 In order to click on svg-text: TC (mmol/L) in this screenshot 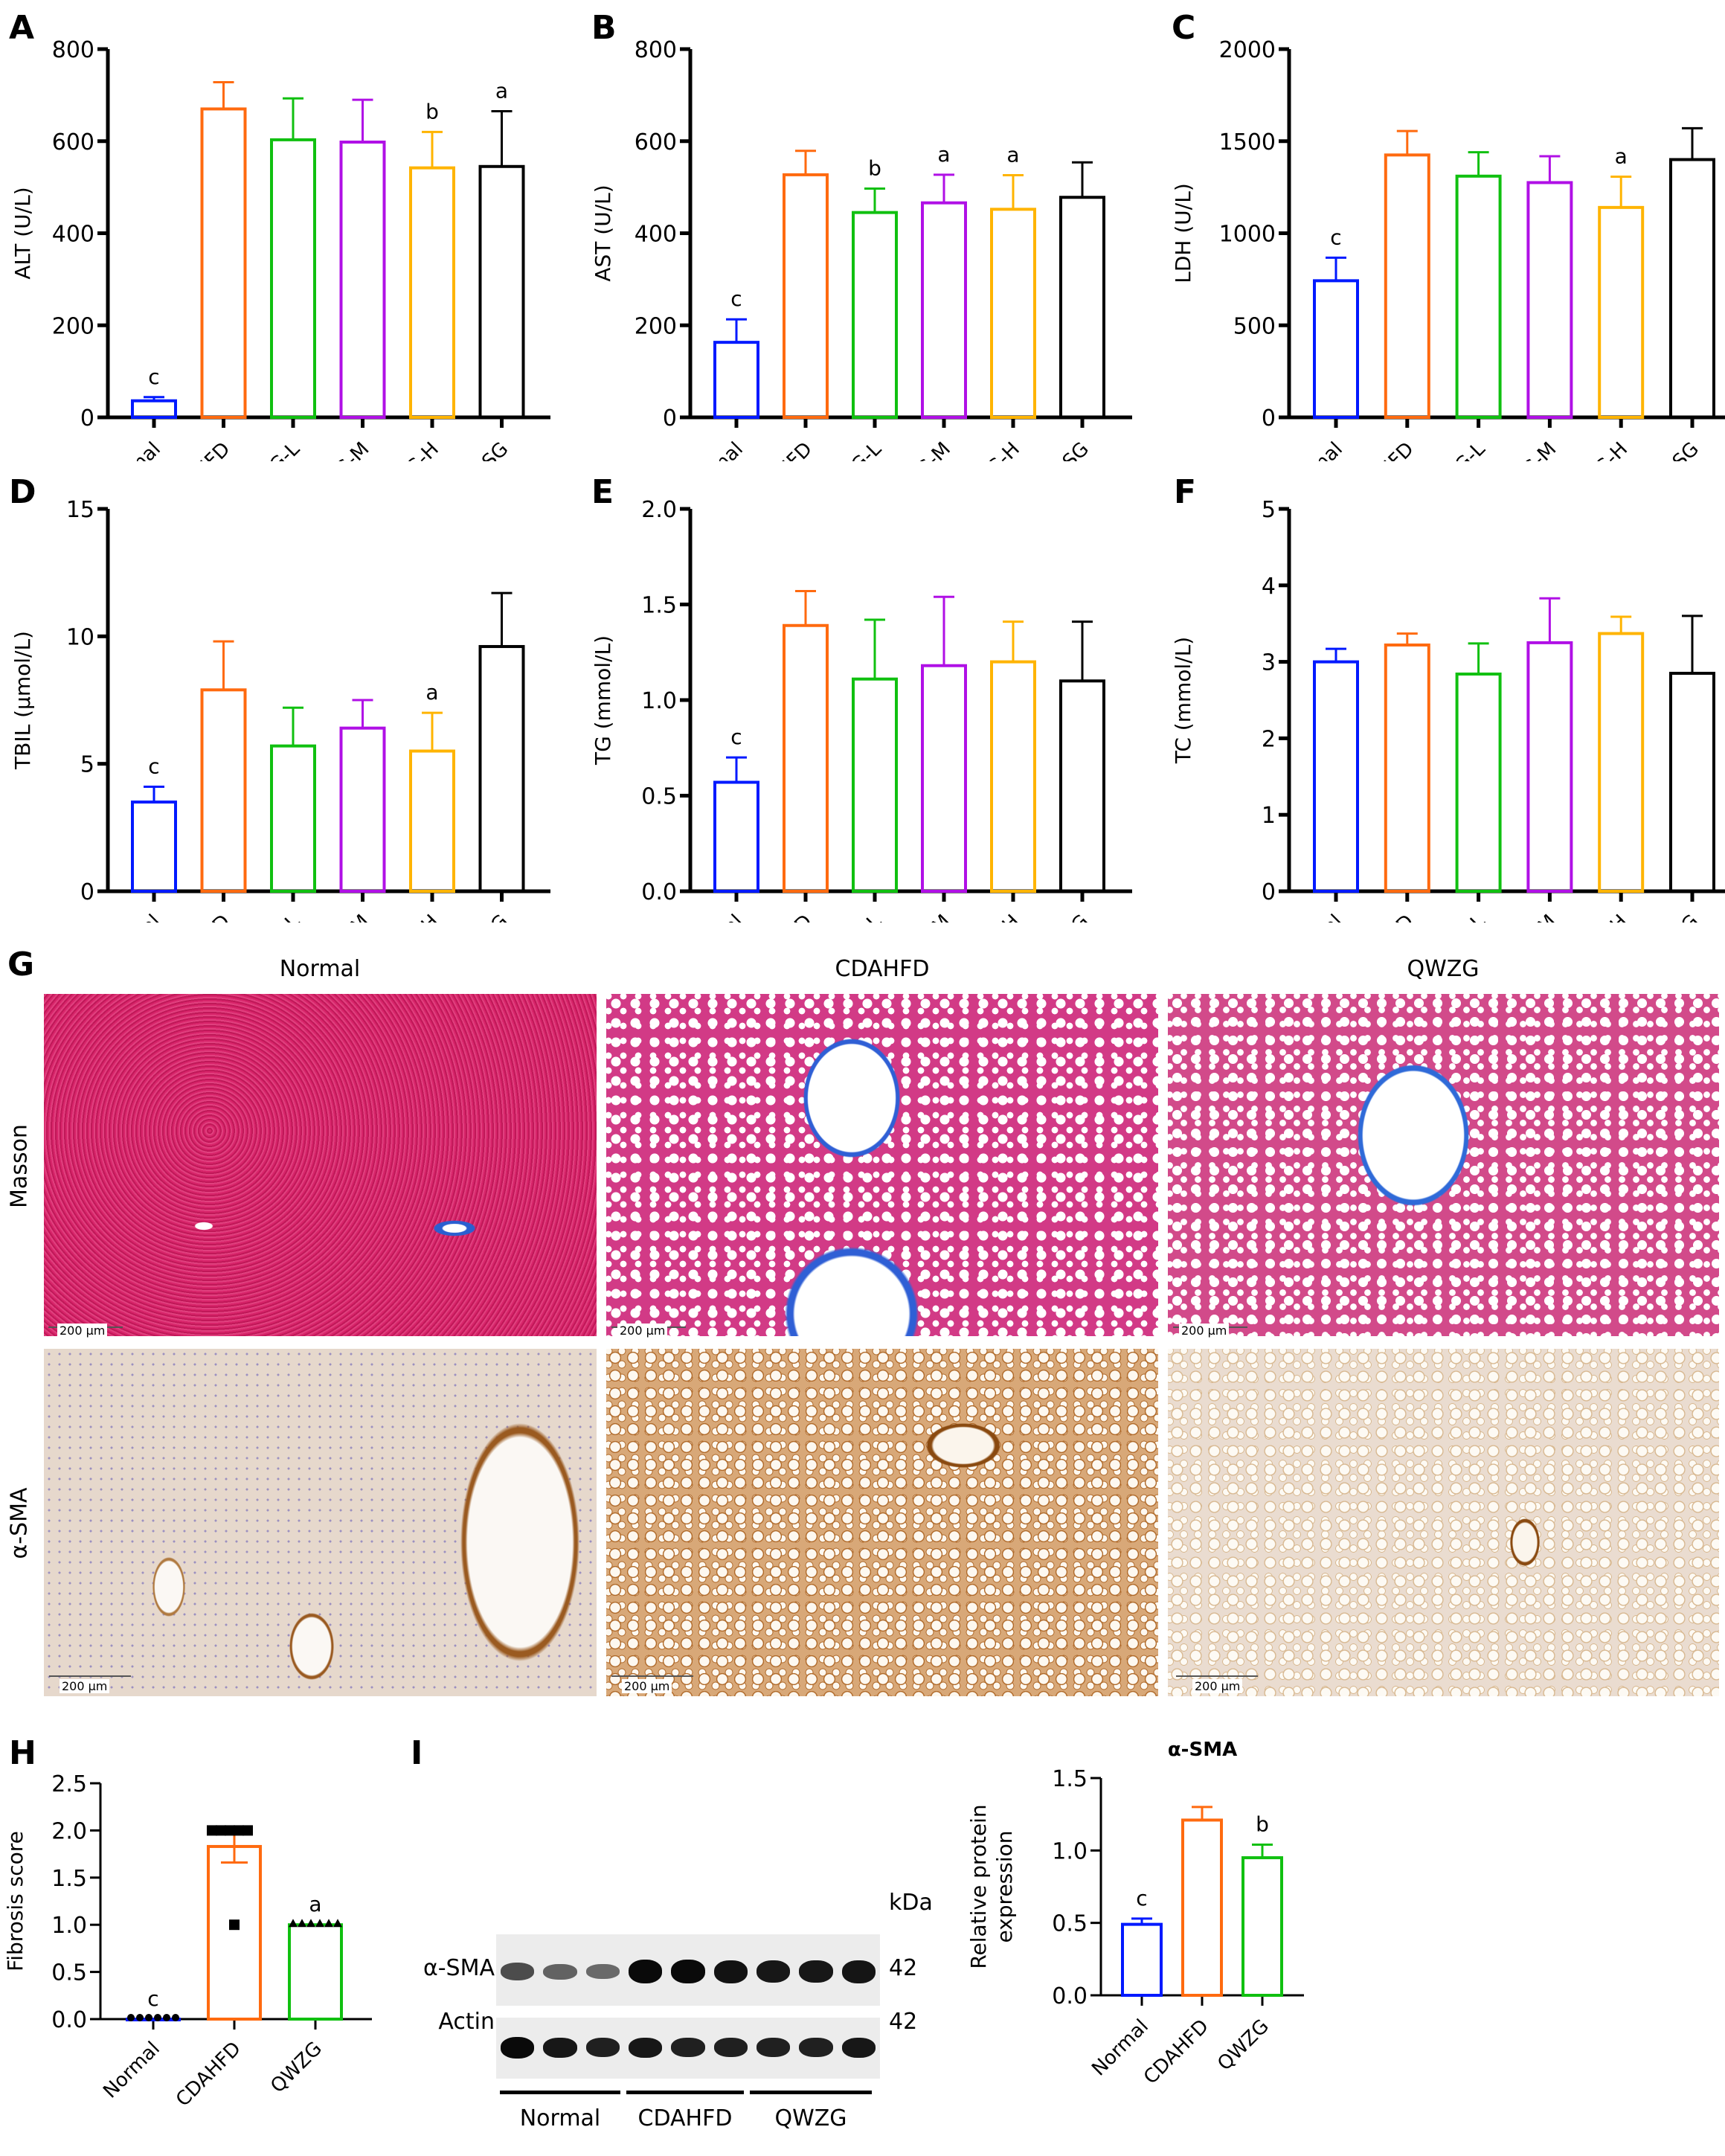, I will do `click(1183, 700)`.